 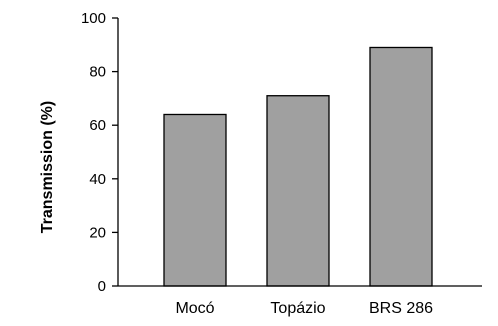 What do you see at coordinates (47, 167) in the screenshot?
I see `y-axis-title: Transmission (%)` at bounding box center [47, 167].